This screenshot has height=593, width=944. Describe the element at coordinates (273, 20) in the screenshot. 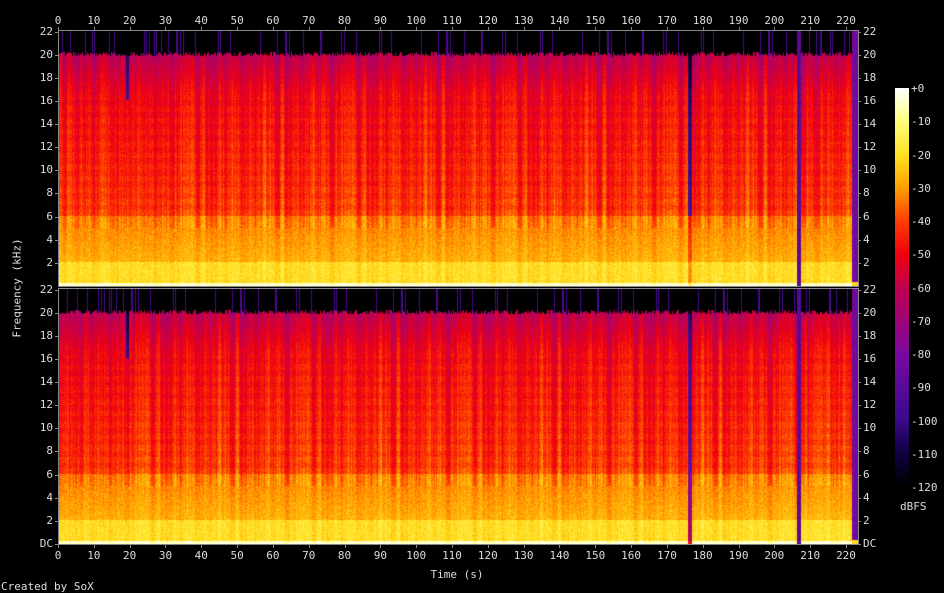

I see `x-tick-label-top: 60` at that location.